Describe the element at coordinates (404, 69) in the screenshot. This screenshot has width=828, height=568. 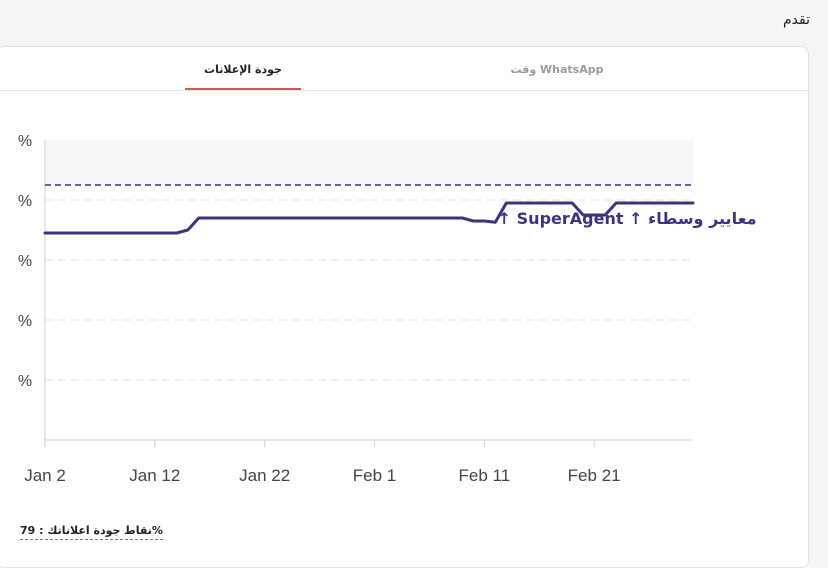
I see `tab-bar: جودة الإعلانات وقت WhatsApp` at that location.